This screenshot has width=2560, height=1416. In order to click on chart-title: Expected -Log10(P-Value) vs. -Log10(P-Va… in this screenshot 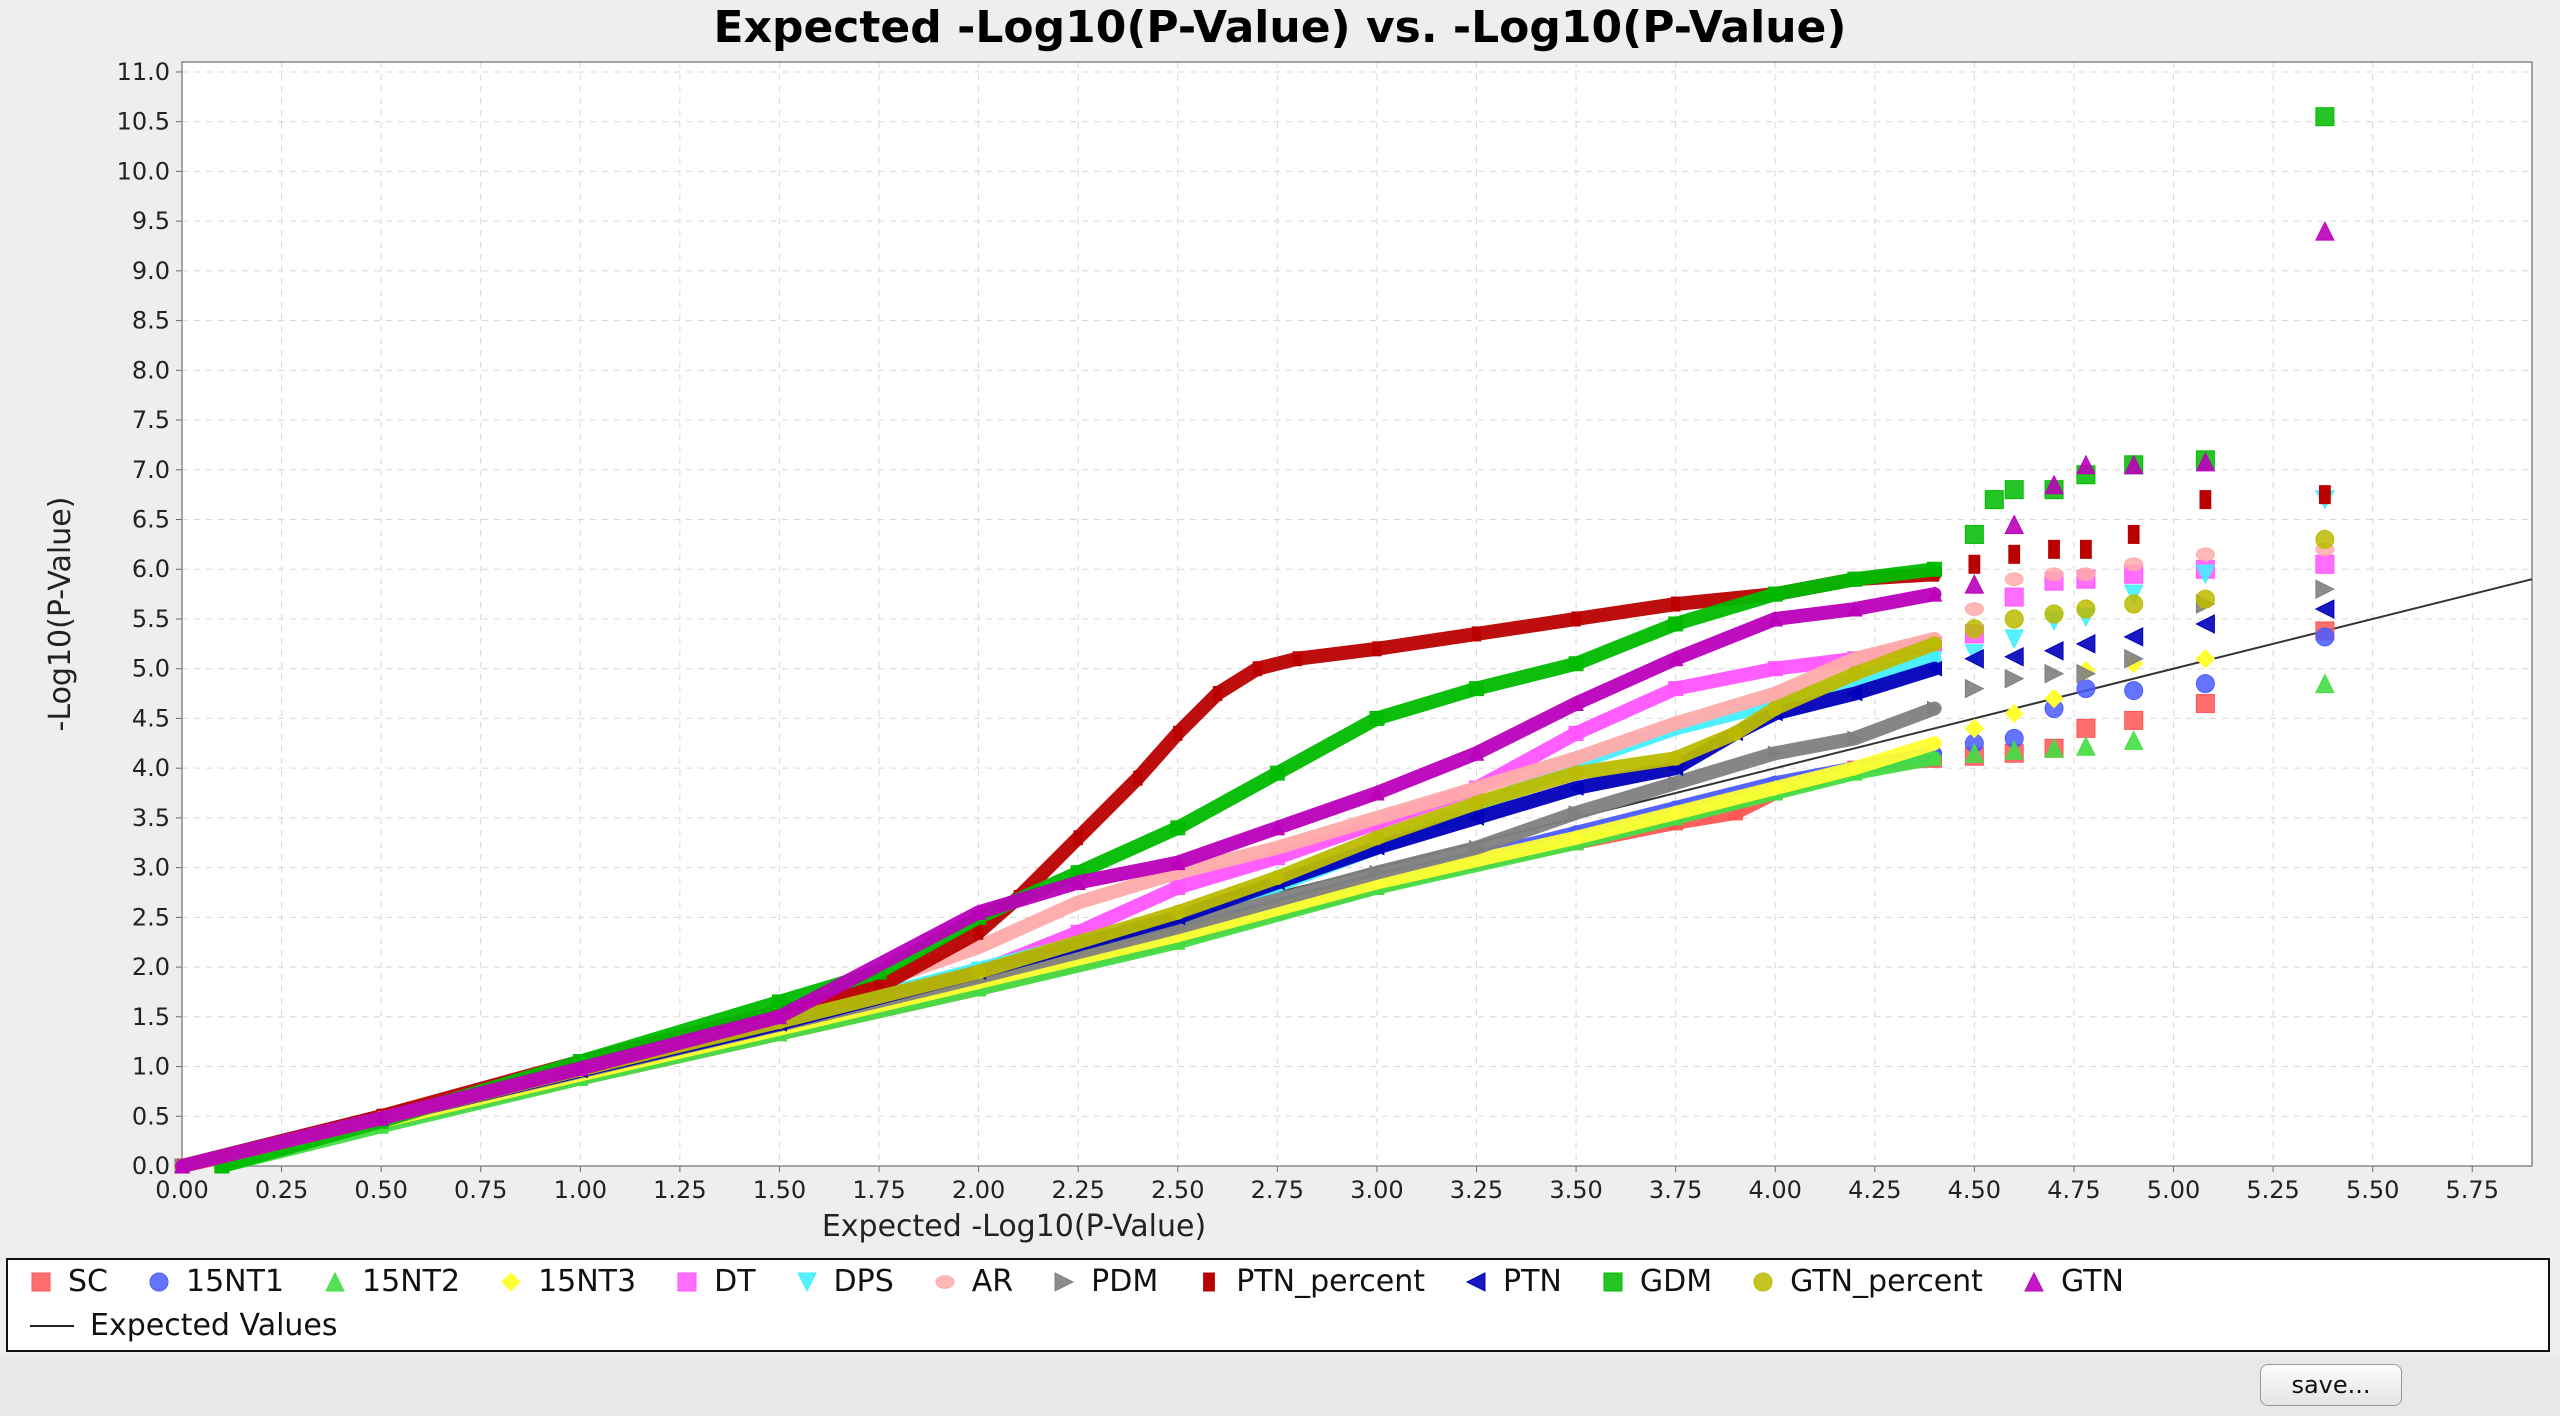, I will do `click(1280, 27)`.